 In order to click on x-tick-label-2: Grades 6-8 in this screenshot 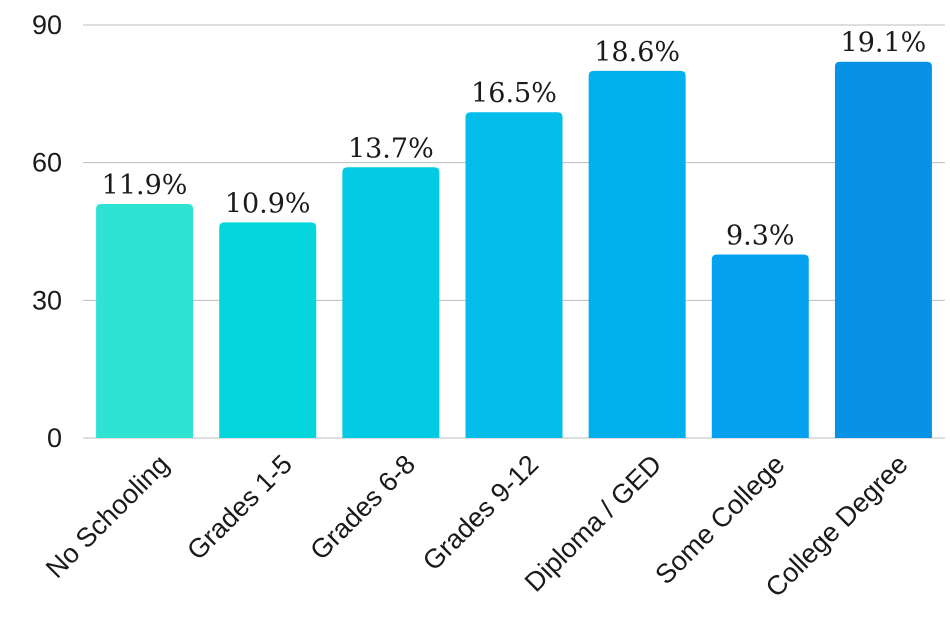, I will do `click(362, 507)`.